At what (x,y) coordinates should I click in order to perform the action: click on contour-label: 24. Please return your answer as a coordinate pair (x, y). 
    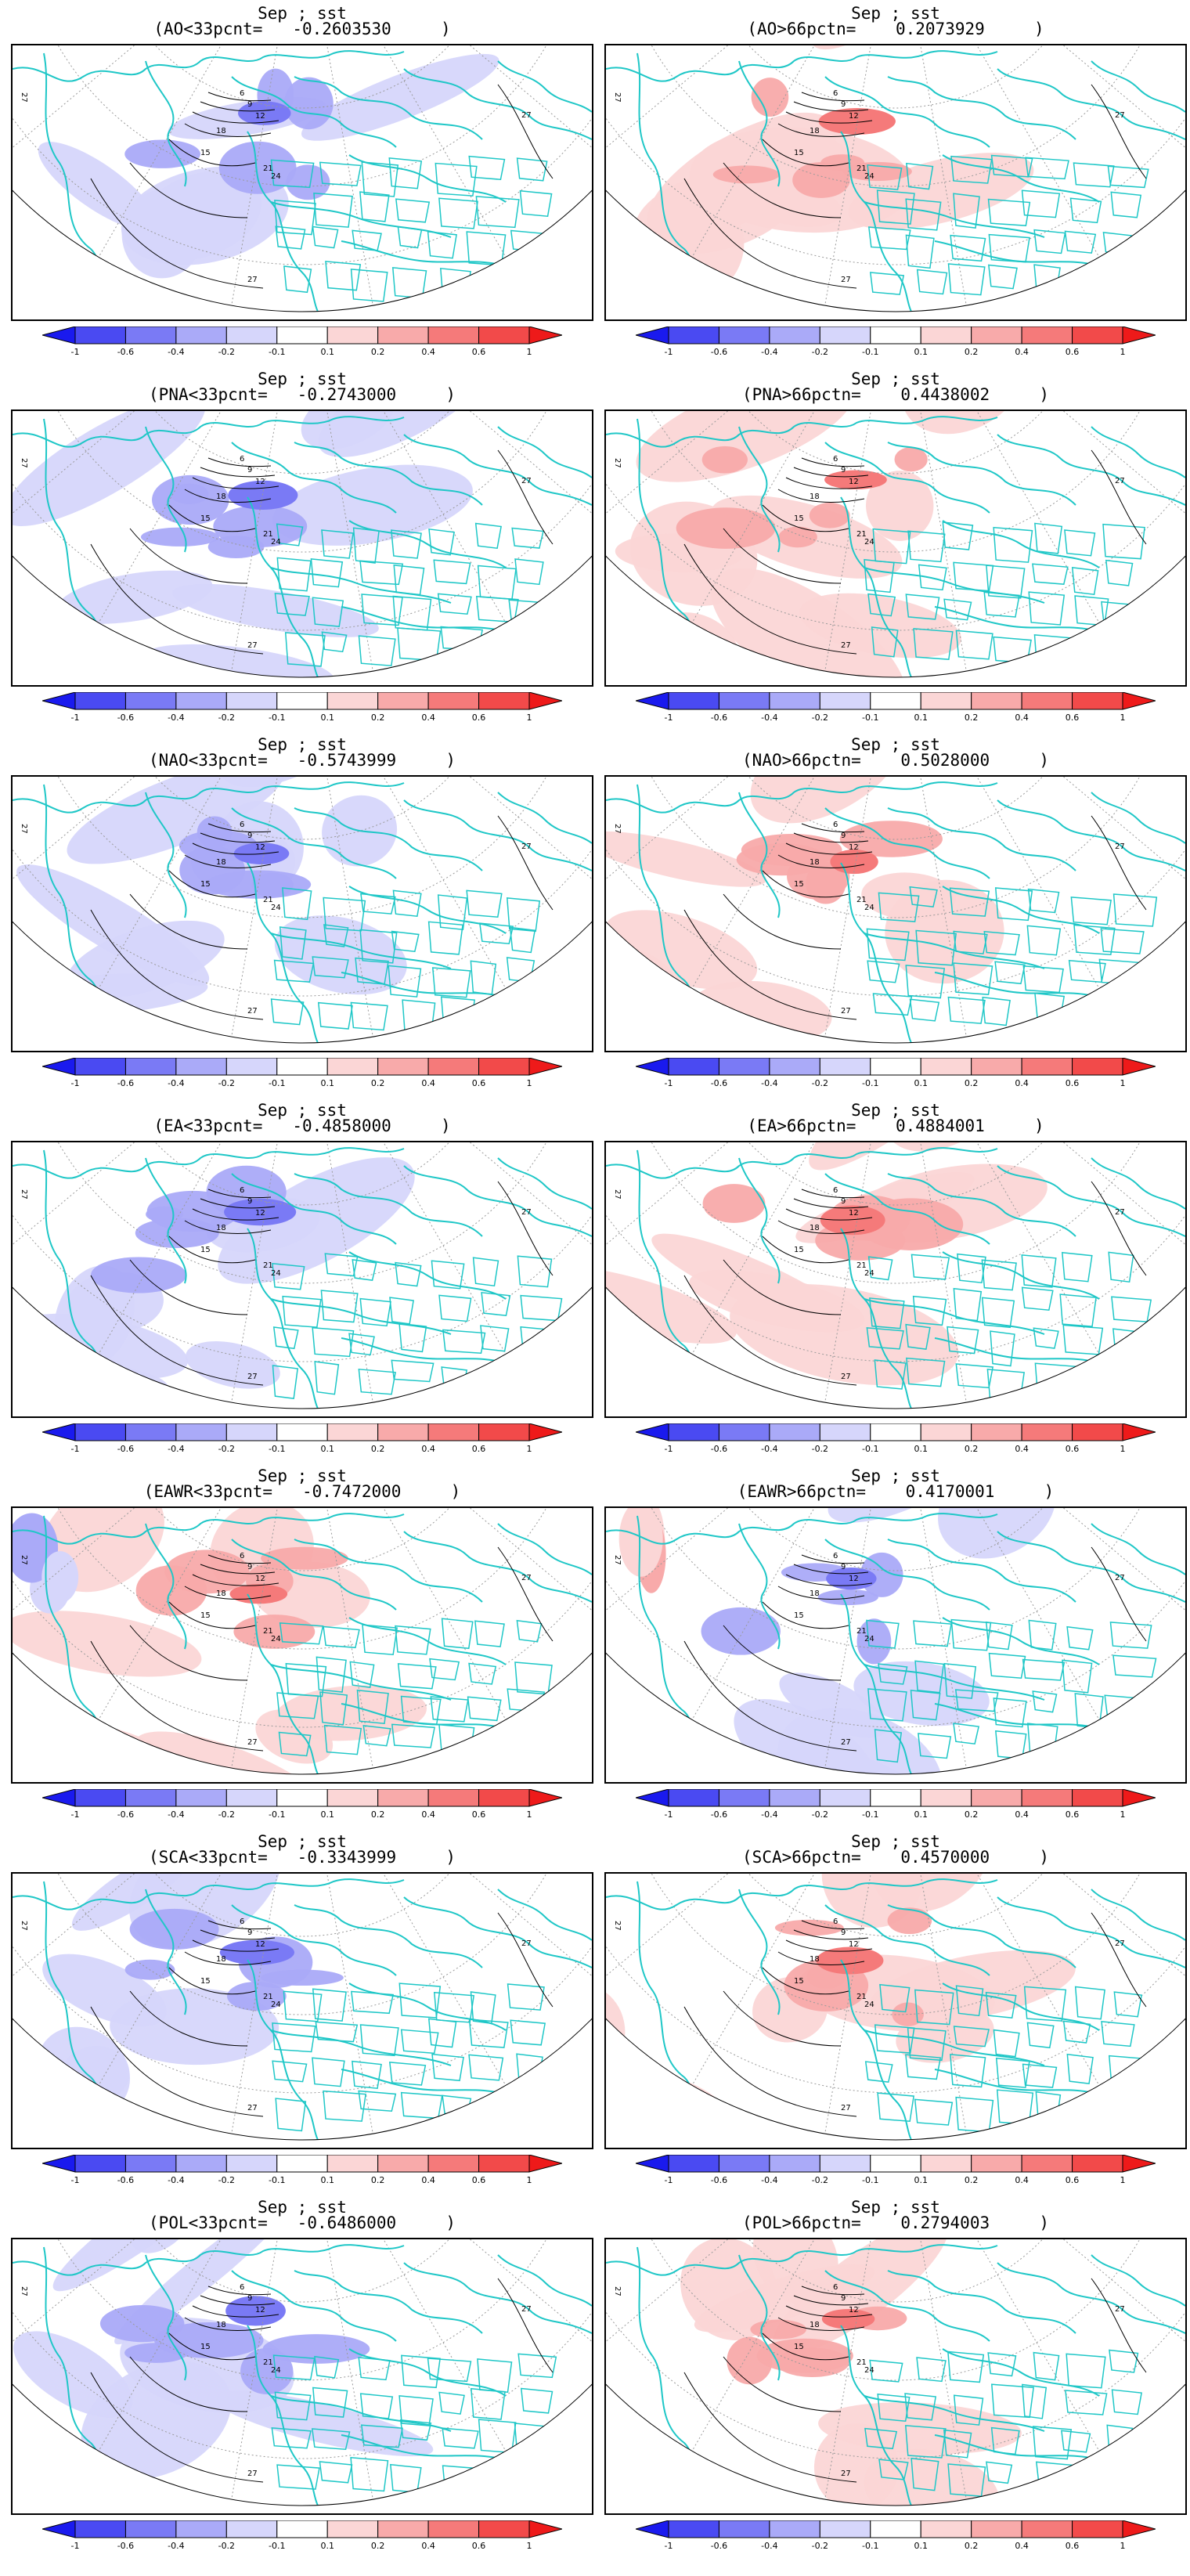
    Looking at the image, I should click on (869, 908).